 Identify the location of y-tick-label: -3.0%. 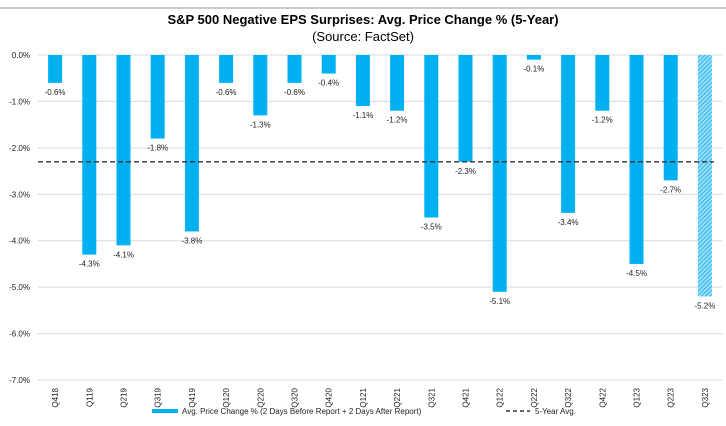
(19, 194).